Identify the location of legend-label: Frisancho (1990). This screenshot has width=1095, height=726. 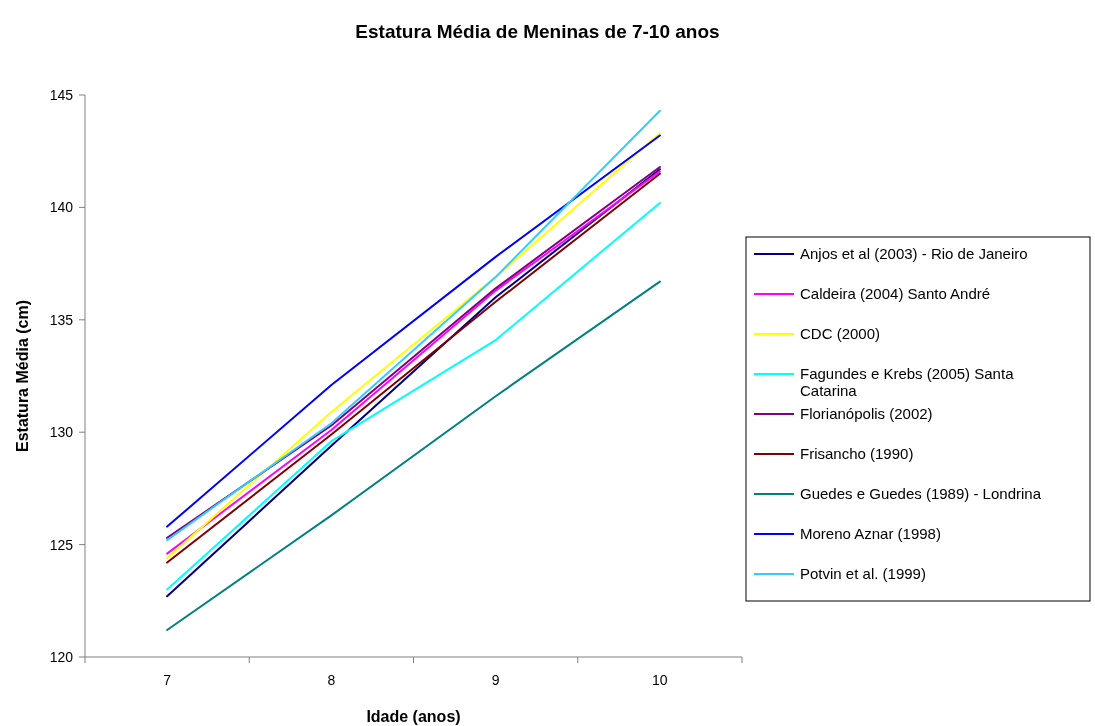
(857, 453).